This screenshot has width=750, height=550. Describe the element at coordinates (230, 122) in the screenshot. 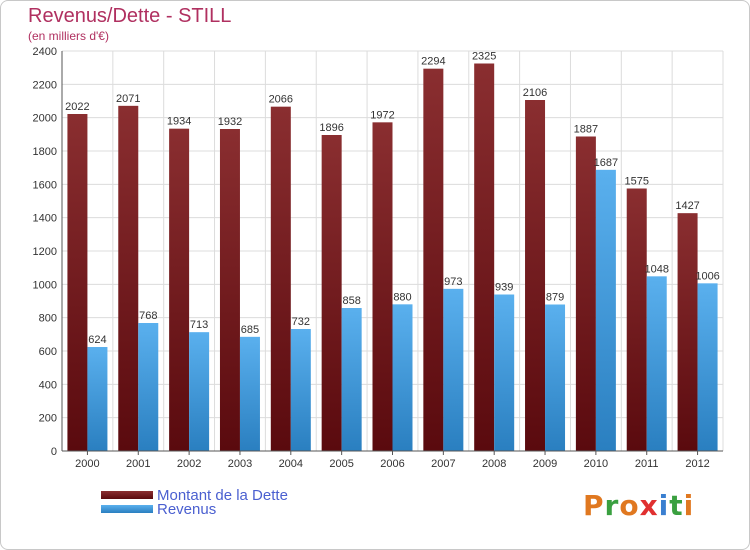

I see `data-label-dette: 1932` at that location.